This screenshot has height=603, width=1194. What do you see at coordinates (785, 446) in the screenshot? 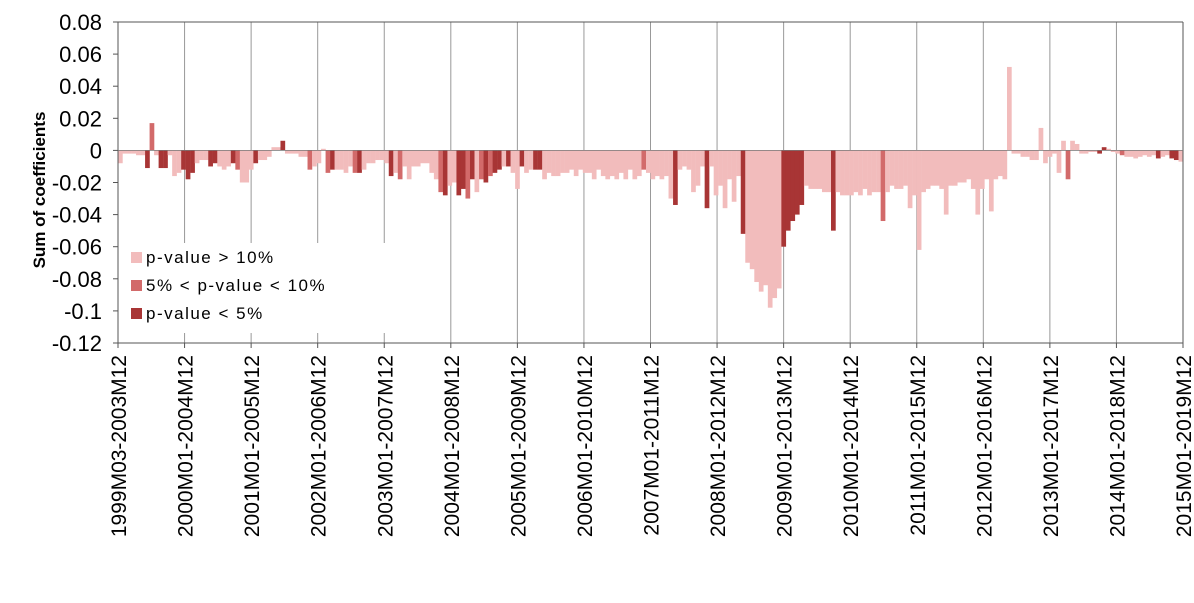
I see `x-tick-label: 2009M01-2013M12` at bounding box center [785, 446].